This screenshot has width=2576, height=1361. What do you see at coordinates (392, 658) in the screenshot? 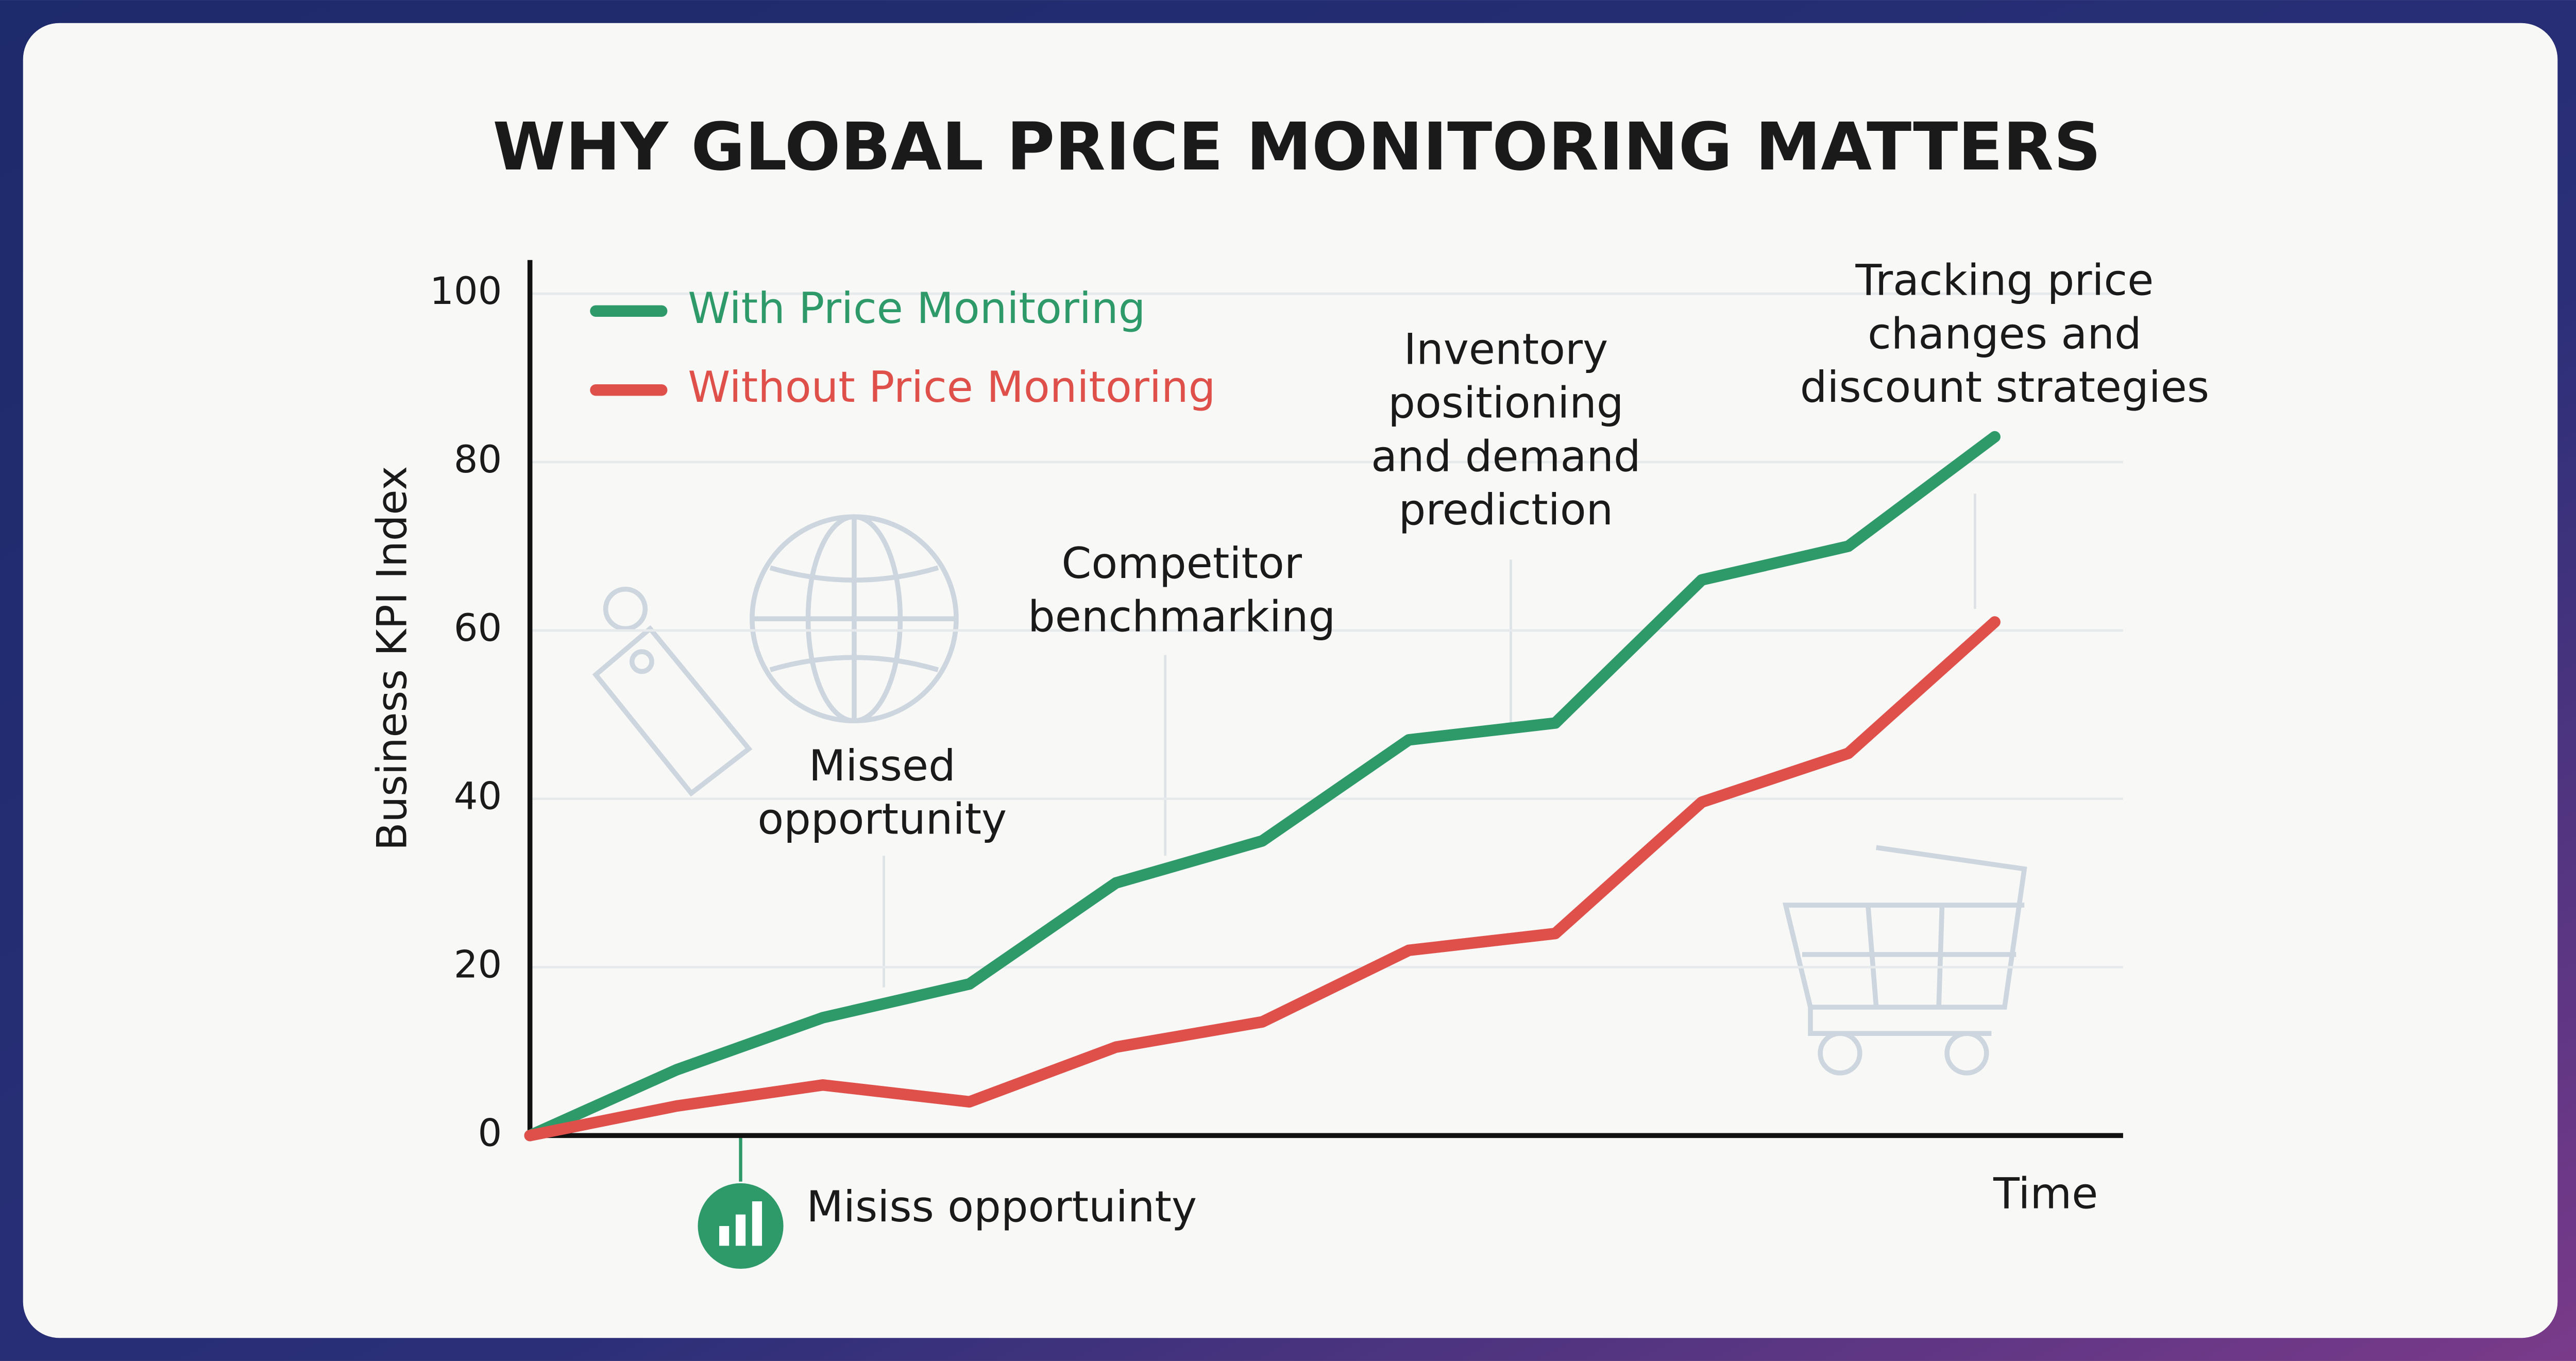
I see `y-axis-label: Business KPI Index` at bounding box center [392, 658].